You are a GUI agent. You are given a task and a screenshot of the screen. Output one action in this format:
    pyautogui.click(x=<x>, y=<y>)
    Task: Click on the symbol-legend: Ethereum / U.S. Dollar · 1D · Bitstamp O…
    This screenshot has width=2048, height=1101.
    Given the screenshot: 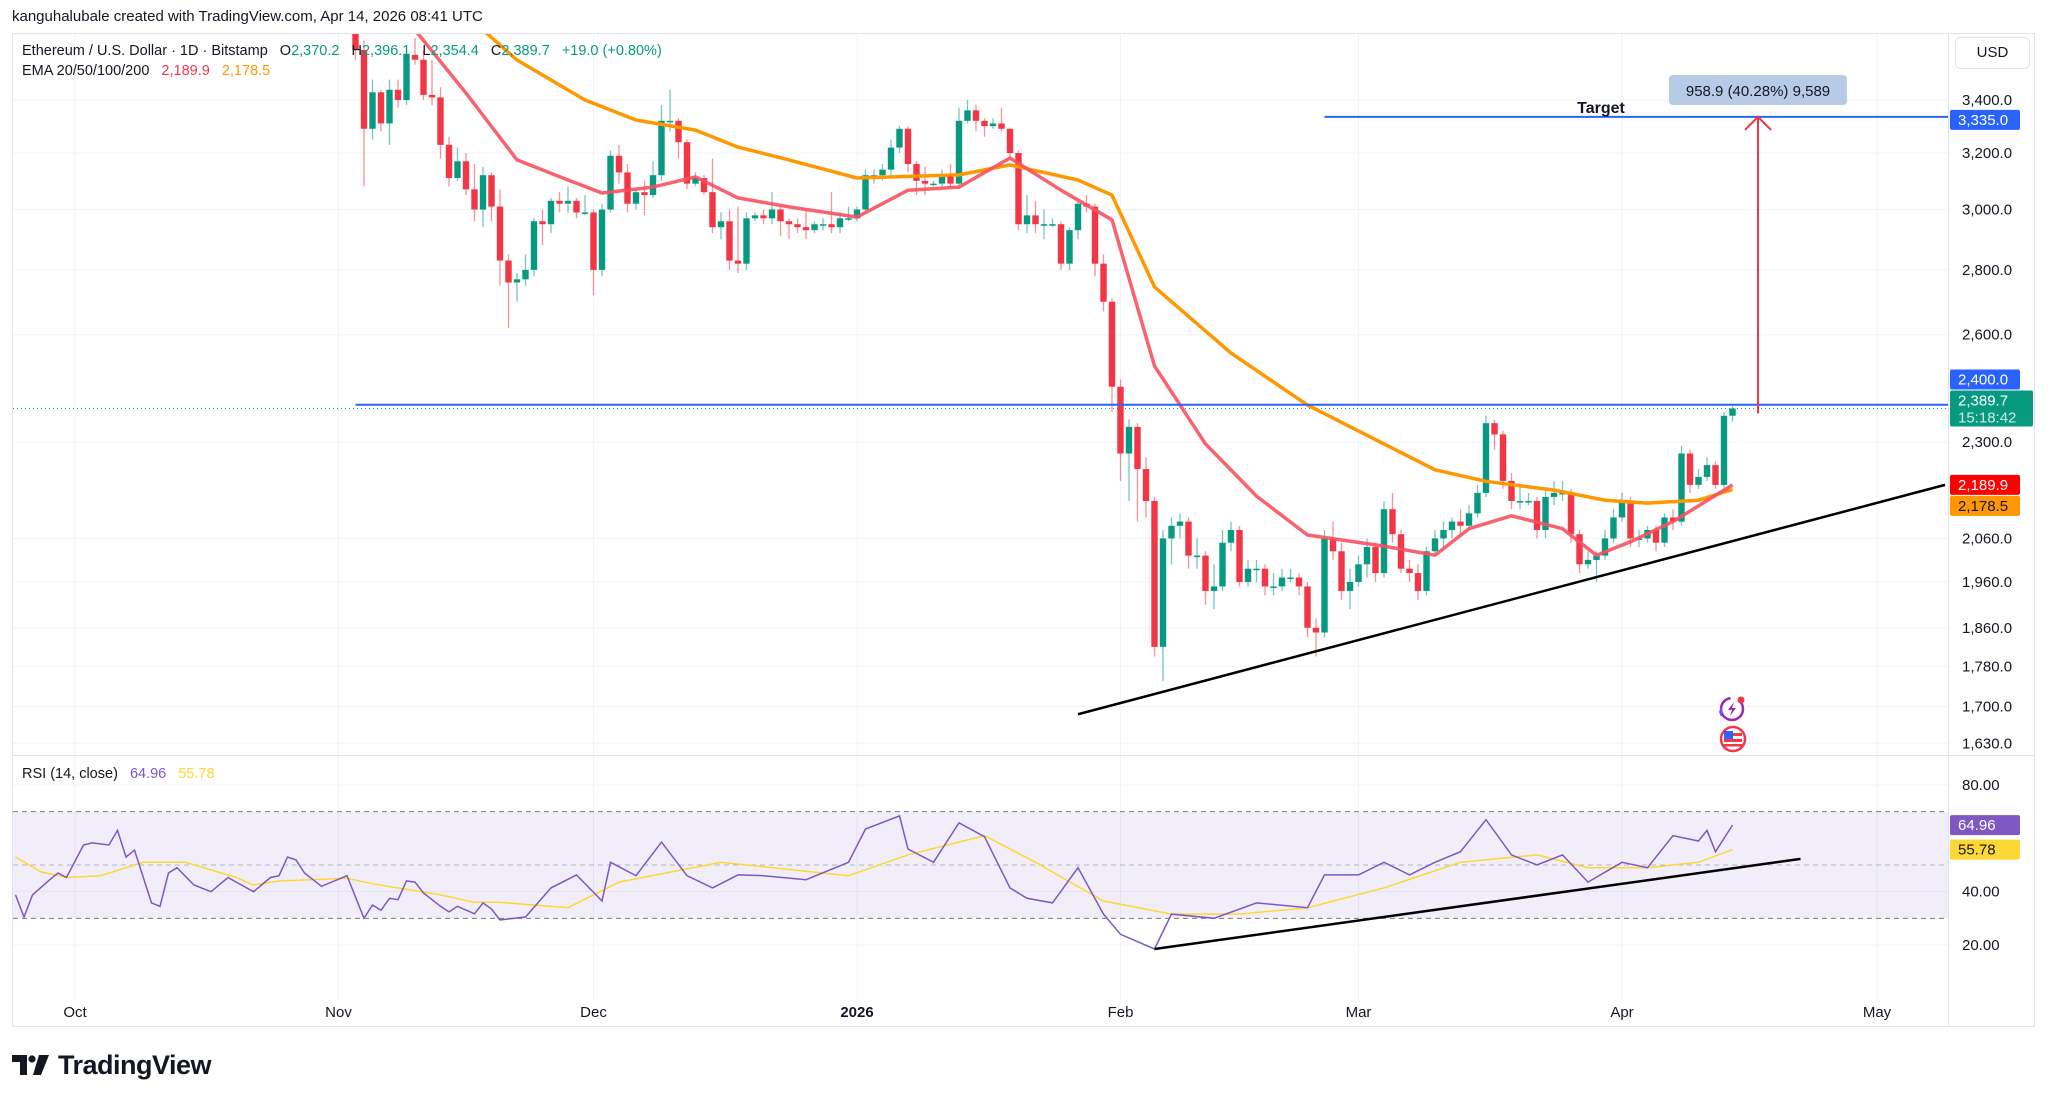 What is the action you would take?
    pyautogui.click(x=342, y=51)
    